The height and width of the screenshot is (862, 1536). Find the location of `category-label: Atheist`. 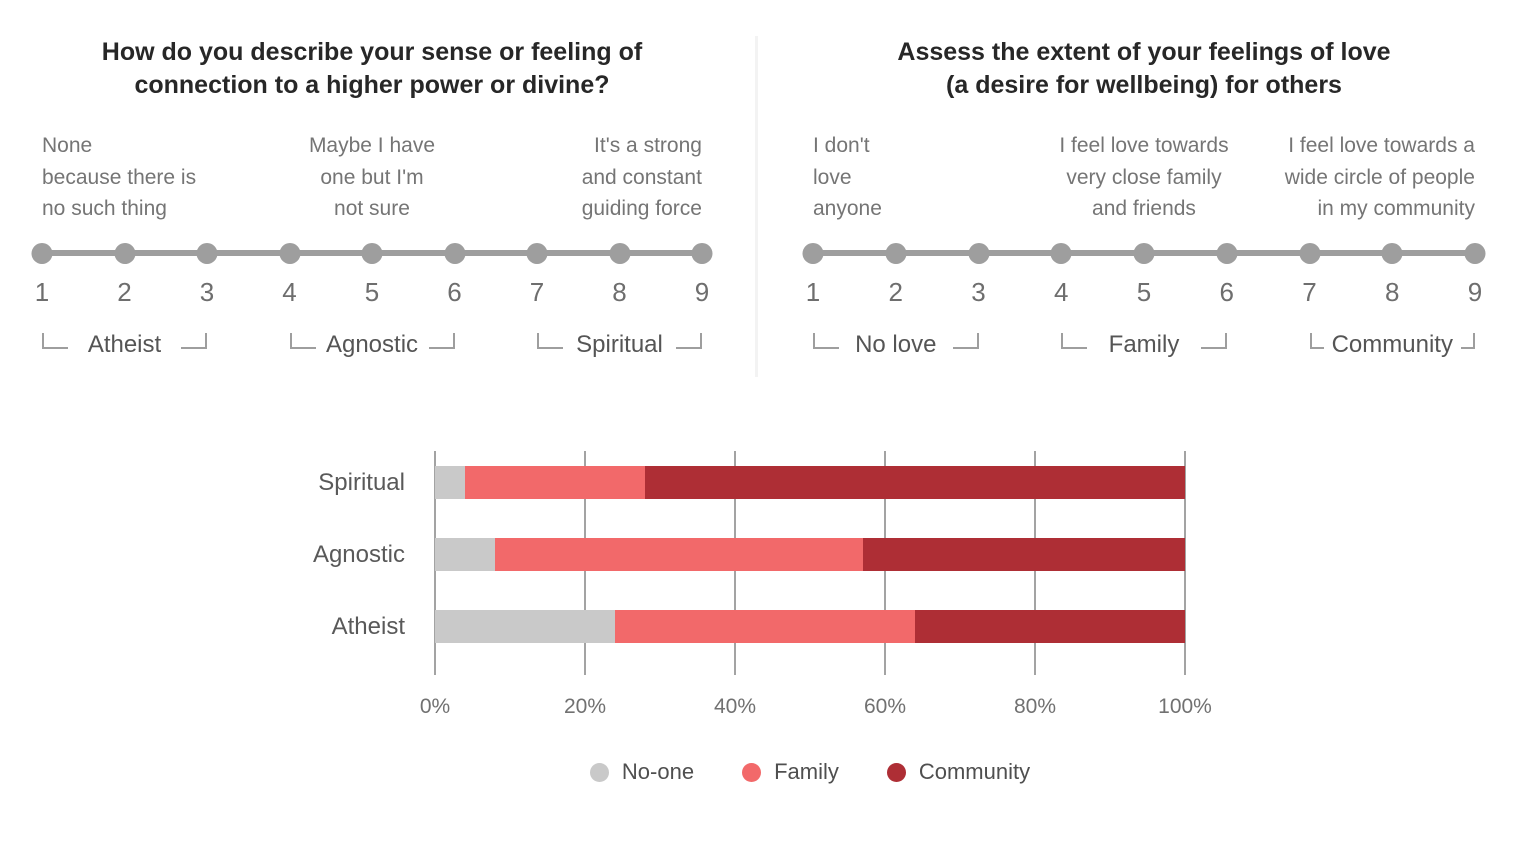

category-label: Atheist is located at coordinates (368, 626).